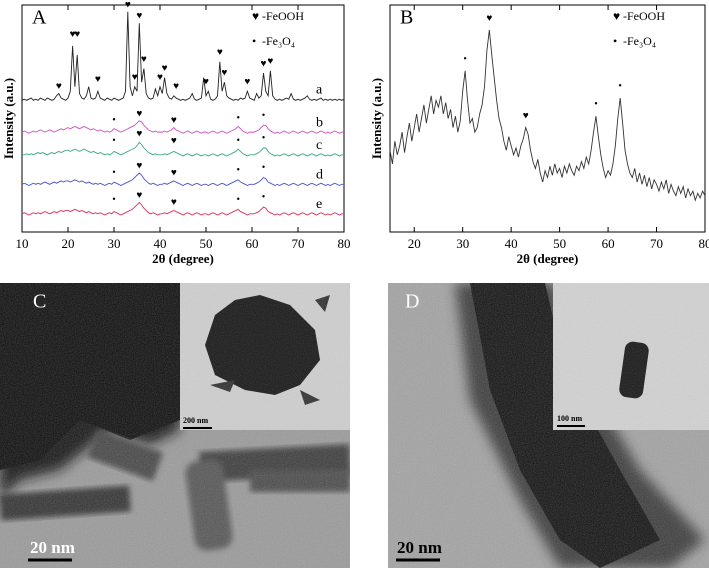 Image resolution: width=709 pixels, height=568 pixels. I want to click on inset-scale-bar-label: 100 nm, so click(569, 418).